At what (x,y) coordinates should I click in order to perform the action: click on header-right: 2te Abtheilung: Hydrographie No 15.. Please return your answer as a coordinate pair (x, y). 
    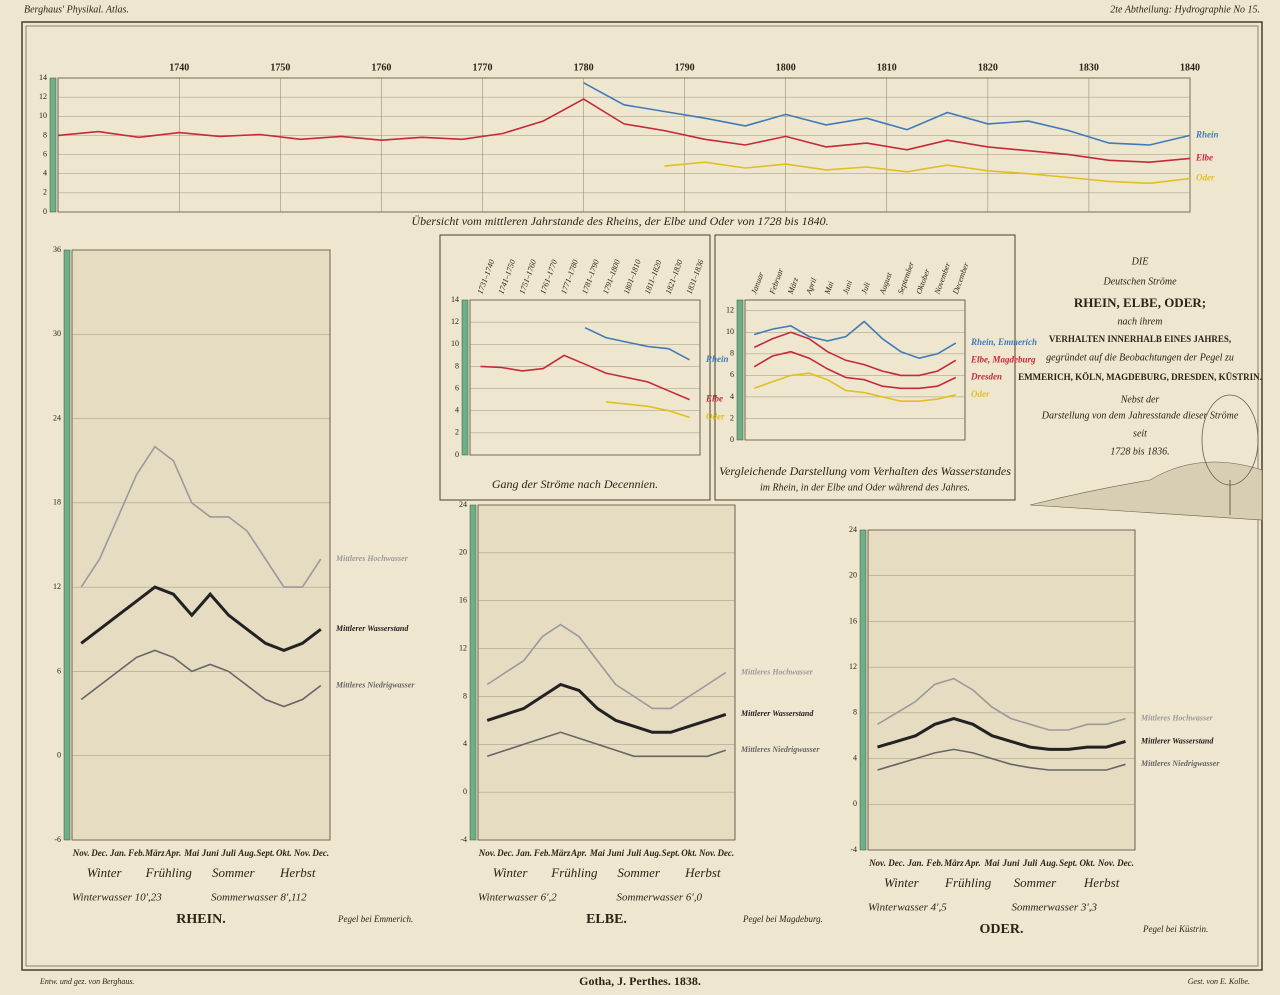
    Looking at the image, I should click on (1185, 9).